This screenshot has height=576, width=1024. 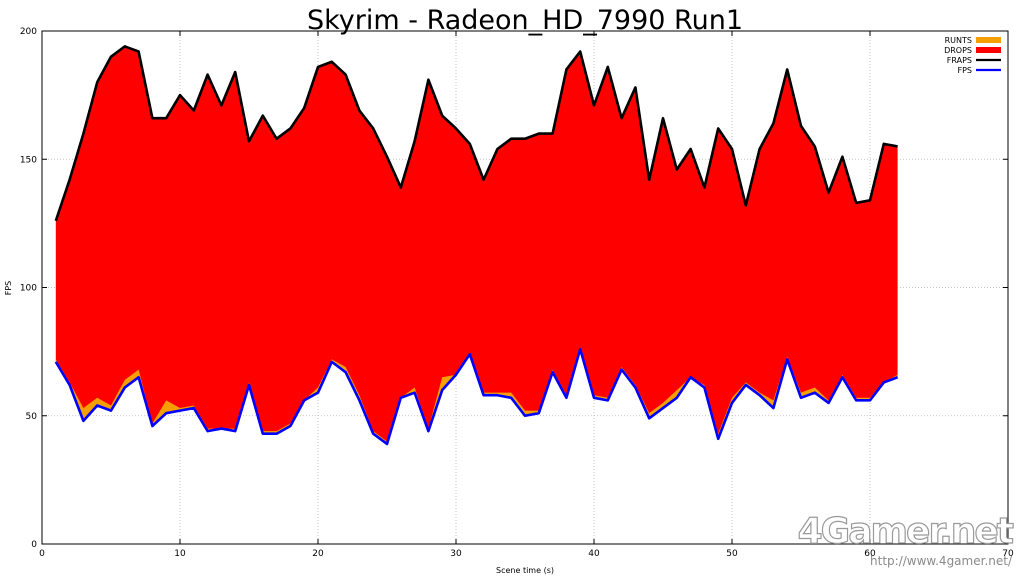 I want to click on watermark: 4Gamer.net http://www.4gamer.net/, so click(x=908, y=542).